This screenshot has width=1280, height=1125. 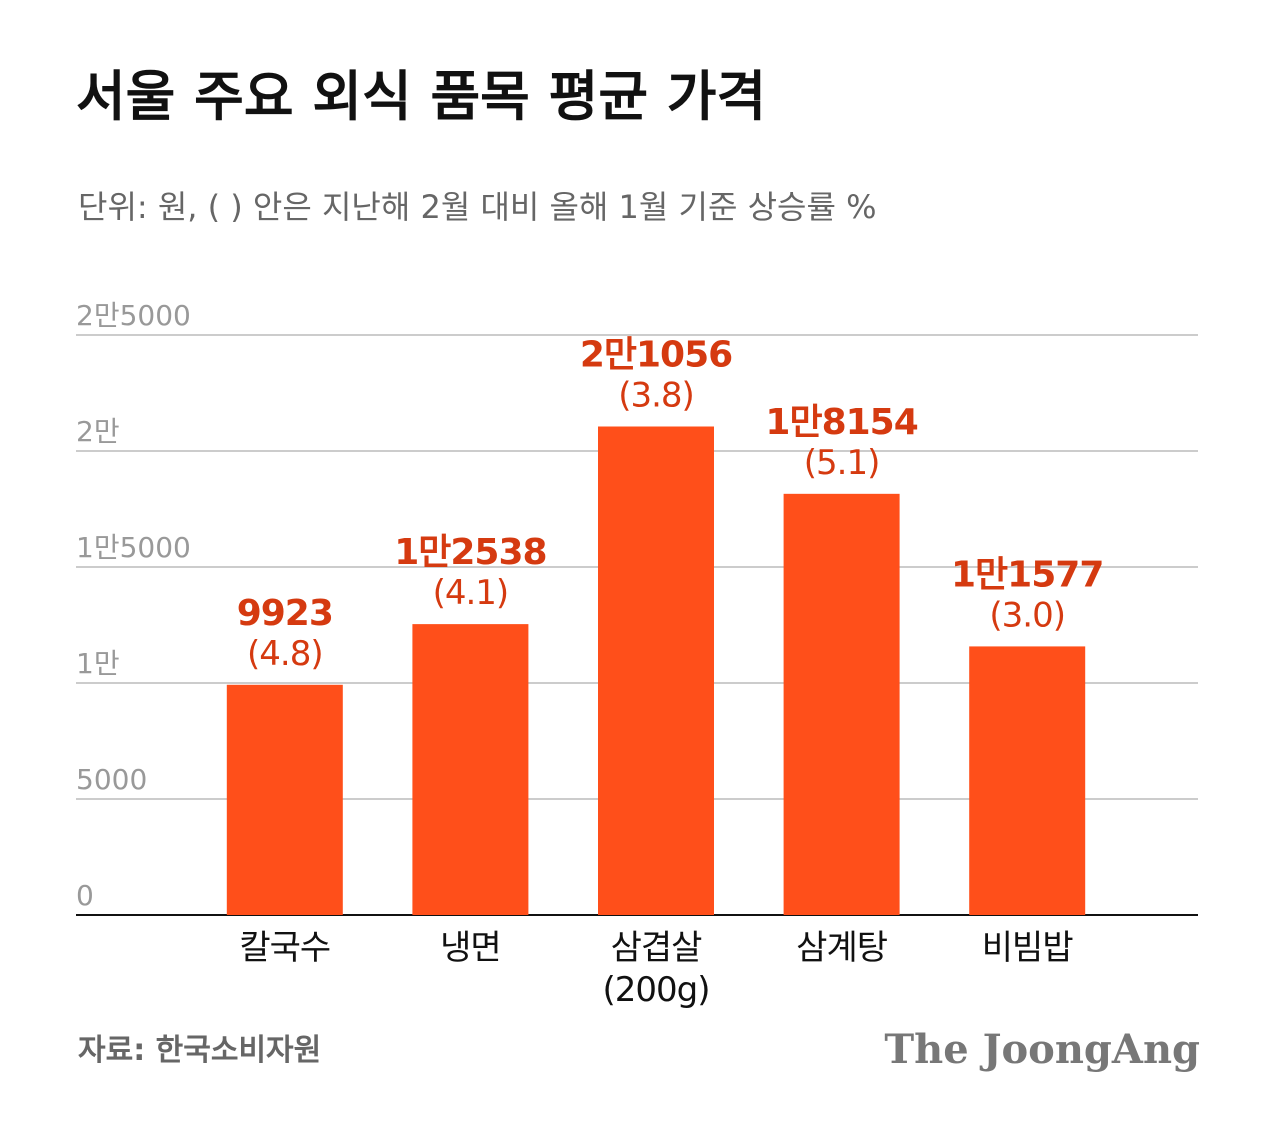 What do you see at coordinates (1027, 574) in the screenshot?
I see `value-label: 1만1577` at bounding box center [1027, 574].